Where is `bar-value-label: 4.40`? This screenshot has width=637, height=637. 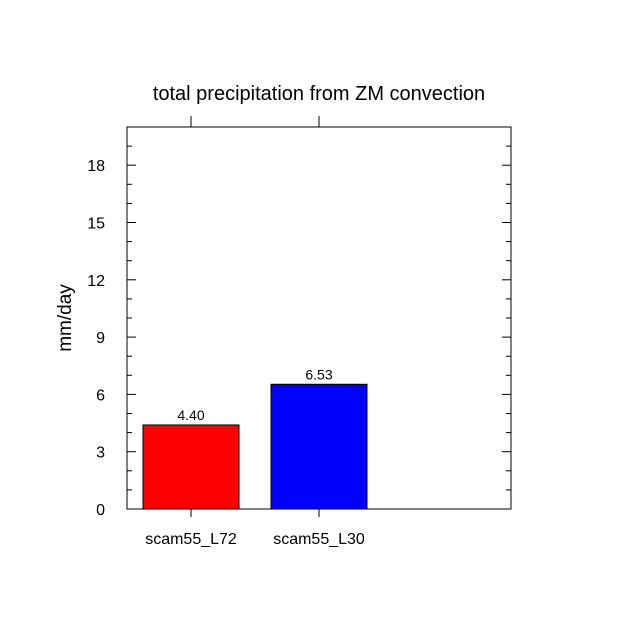
bar-value-label: 4.40 is located at coordinates (190, 415).